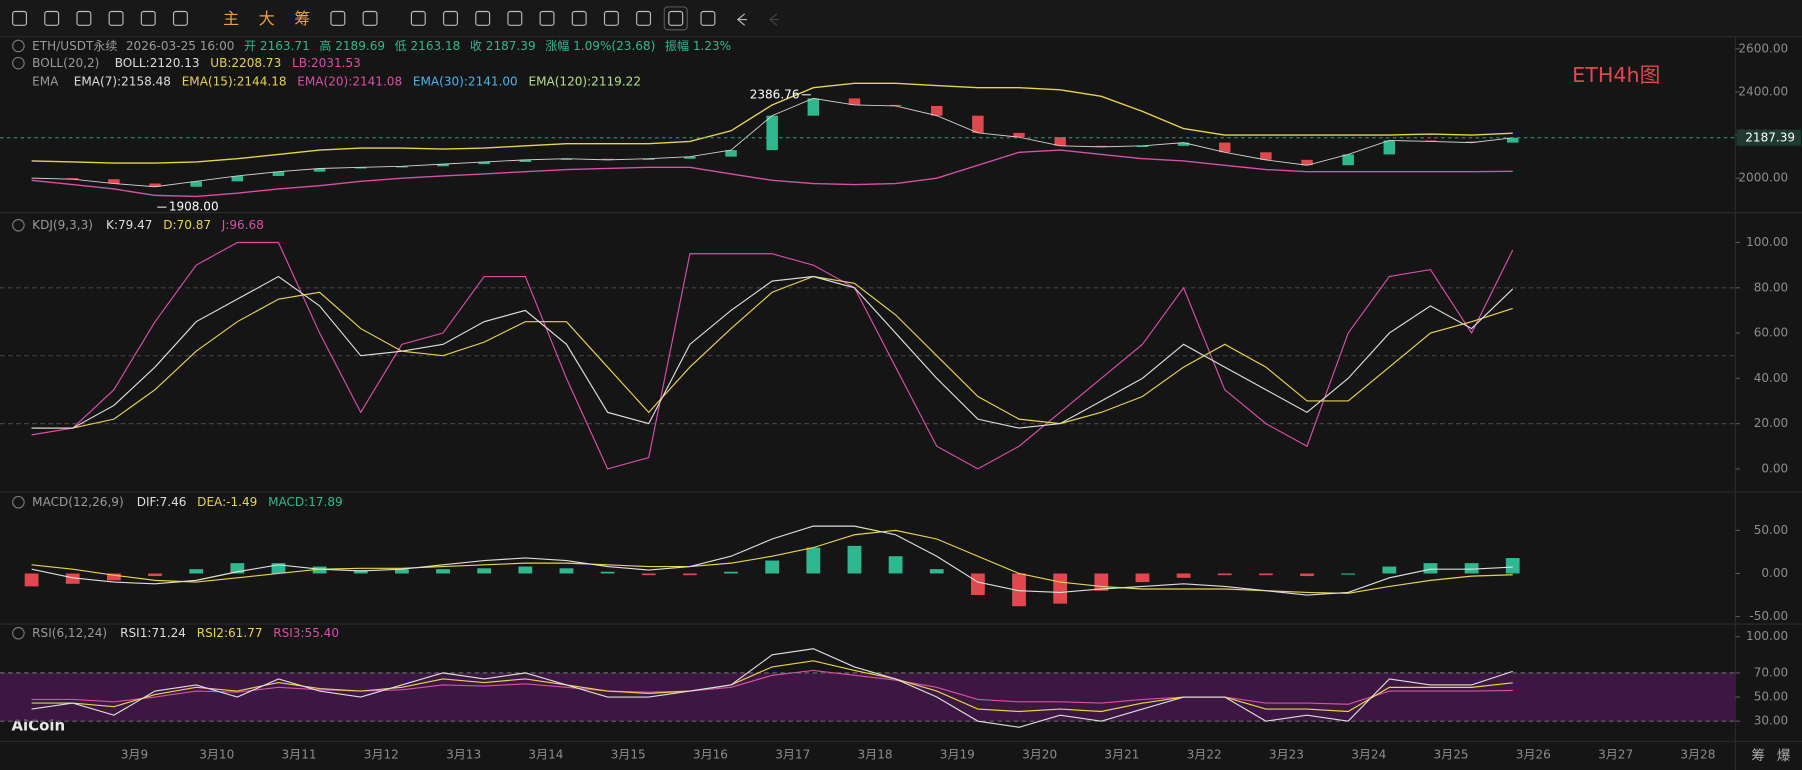  Describe the element at coordinates (78, 502) in the screenshot. I see `indicator-name: MACD(12,26,9)` at that location.